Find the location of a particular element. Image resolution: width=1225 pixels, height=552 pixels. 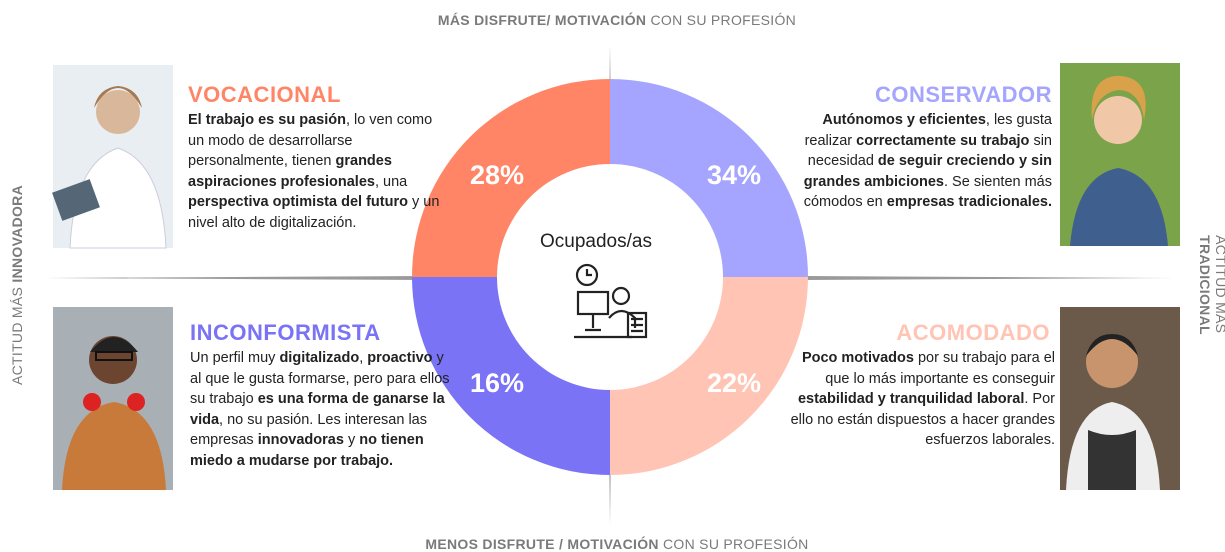

quadrant-title: INCONFORMISTA is located at coordinates (285, 332).